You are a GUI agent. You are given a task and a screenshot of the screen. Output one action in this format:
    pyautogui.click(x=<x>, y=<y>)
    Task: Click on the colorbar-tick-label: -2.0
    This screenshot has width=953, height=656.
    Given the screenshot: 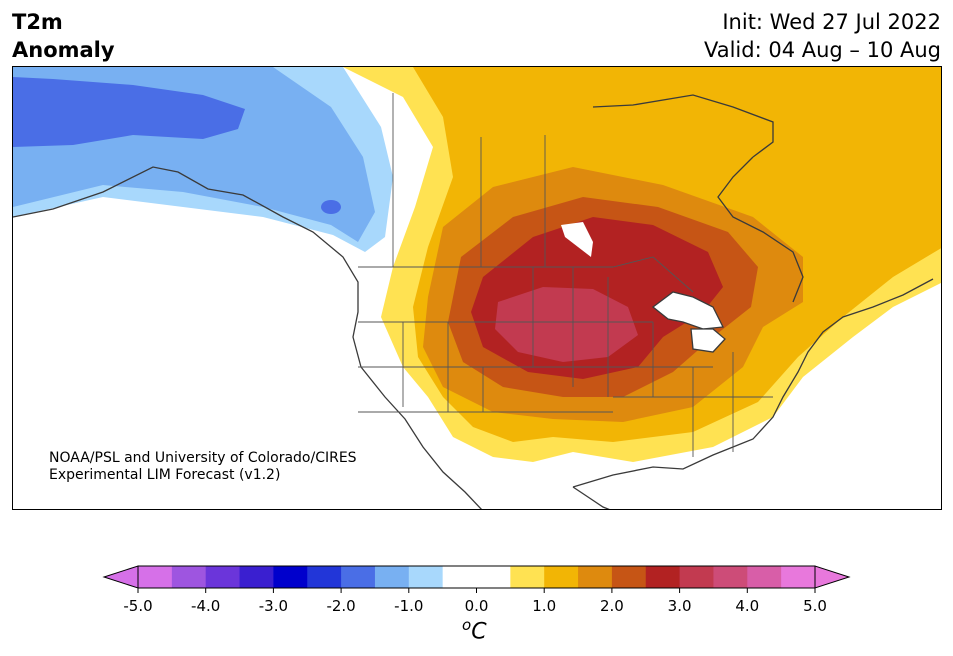 What is the action you would take?
    pyautogui.click(x=340, y=606)
    